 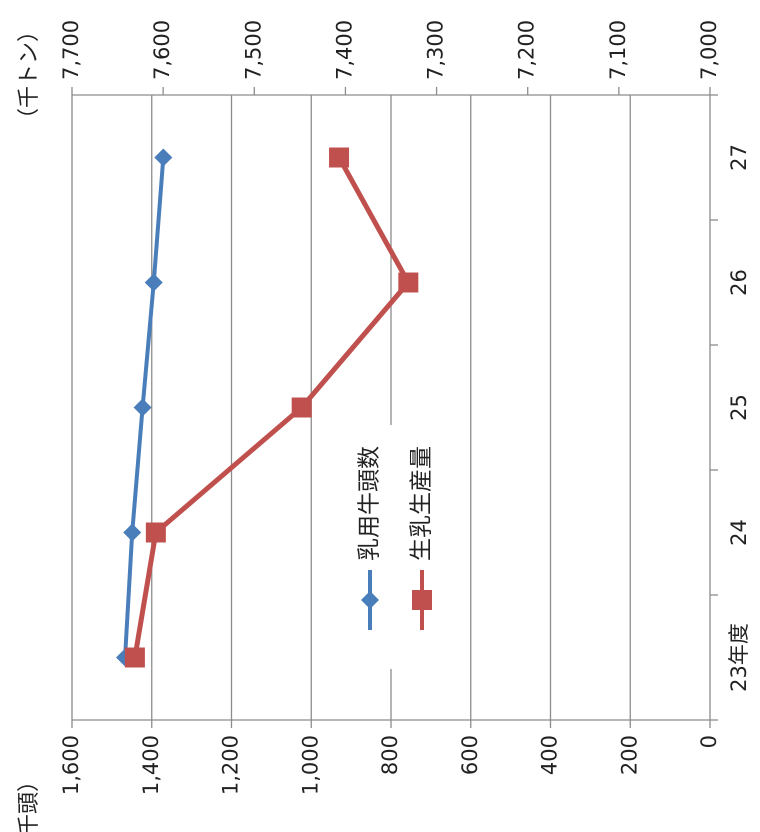 I want to click on category-label-group: 23年度, so click(x=739, y=657).